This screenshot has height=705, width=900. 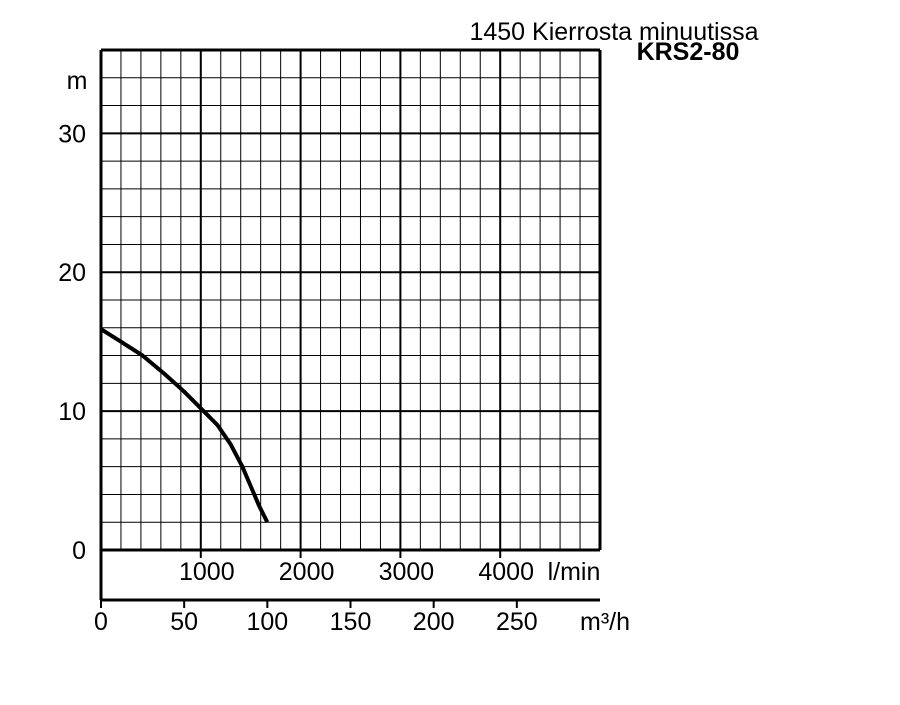 What do you see at coordinates (77, 81) in the screenshot?
I see `y-axis-label: m` at bounding box center [77, 81].